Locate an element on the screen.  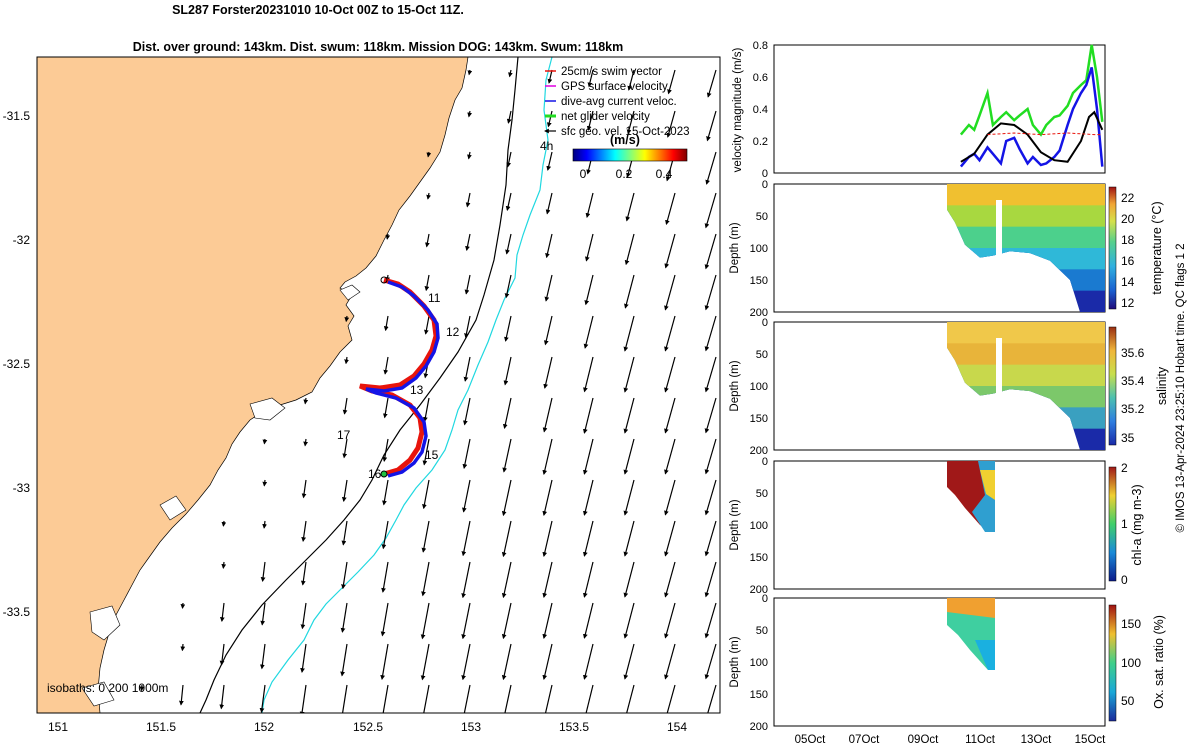
depth-tick: 150 is located at coordinates (759, 558).